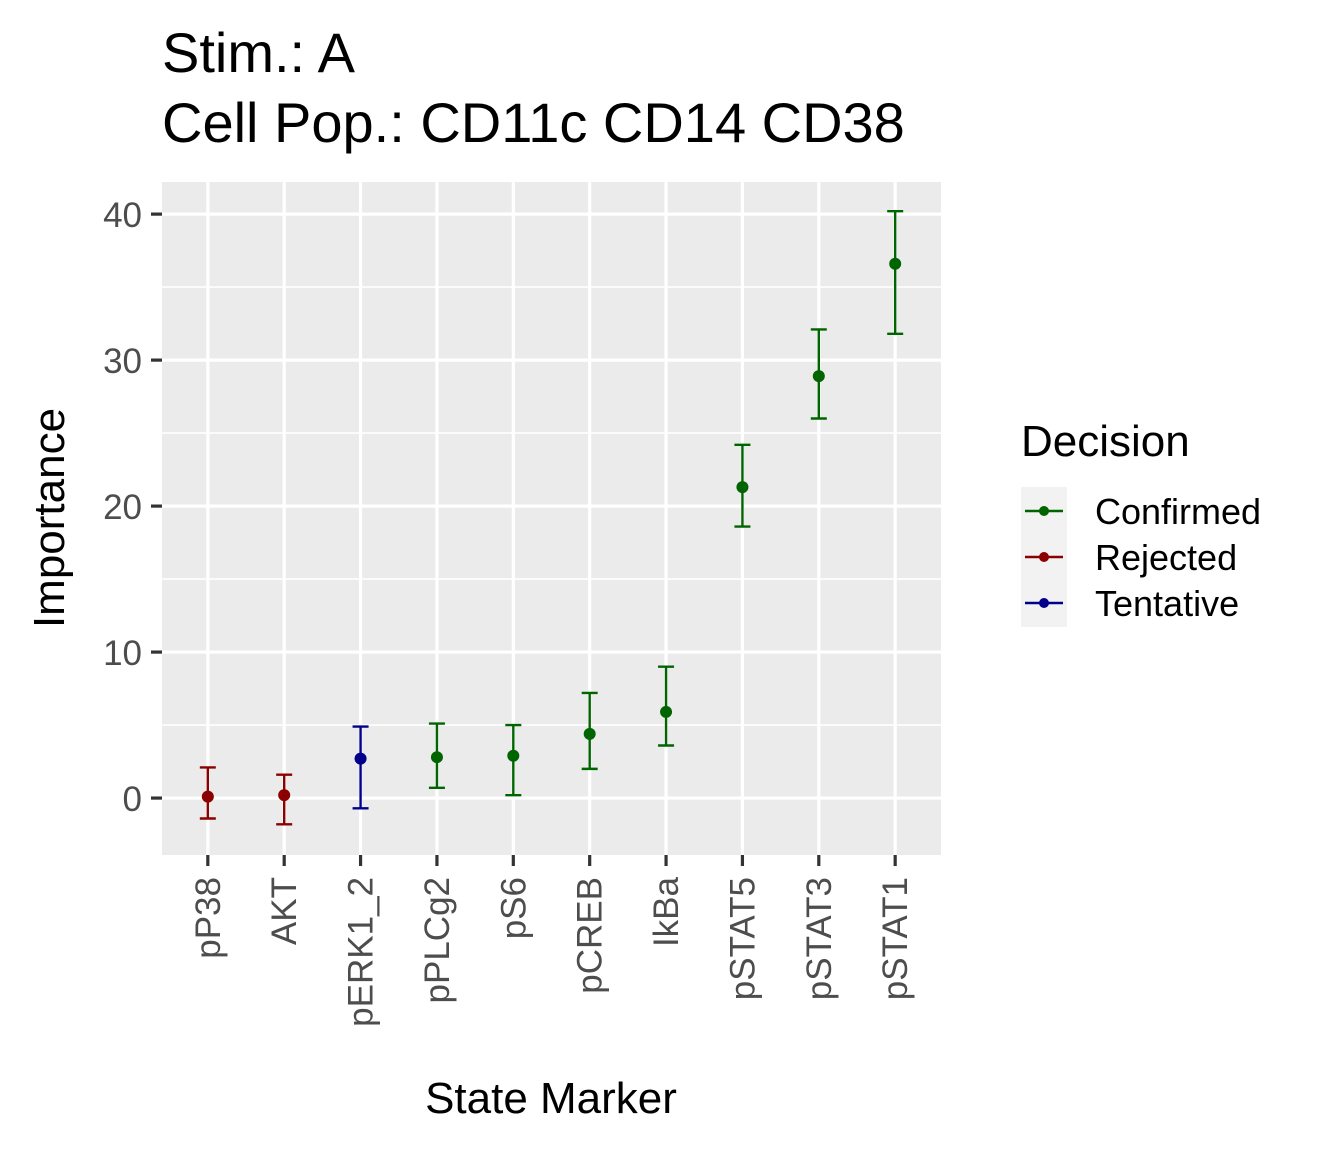 The image size is (1344, 1152). Describe the element at coordinates (437, 940) in the screenshot. I see `x-tick-label: pPLCg2` at that location.